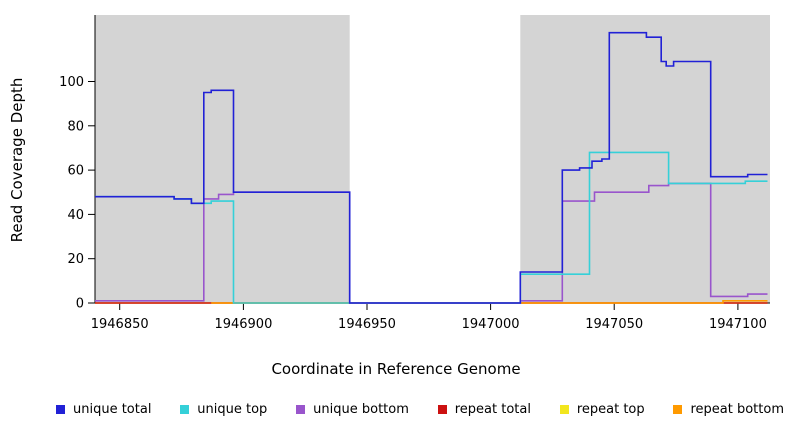 This screenshot has height=432, width=792. Describe the element at coordinates (737, 409) in the screenshot. I see `legend-label: repeat bottom` at that location.